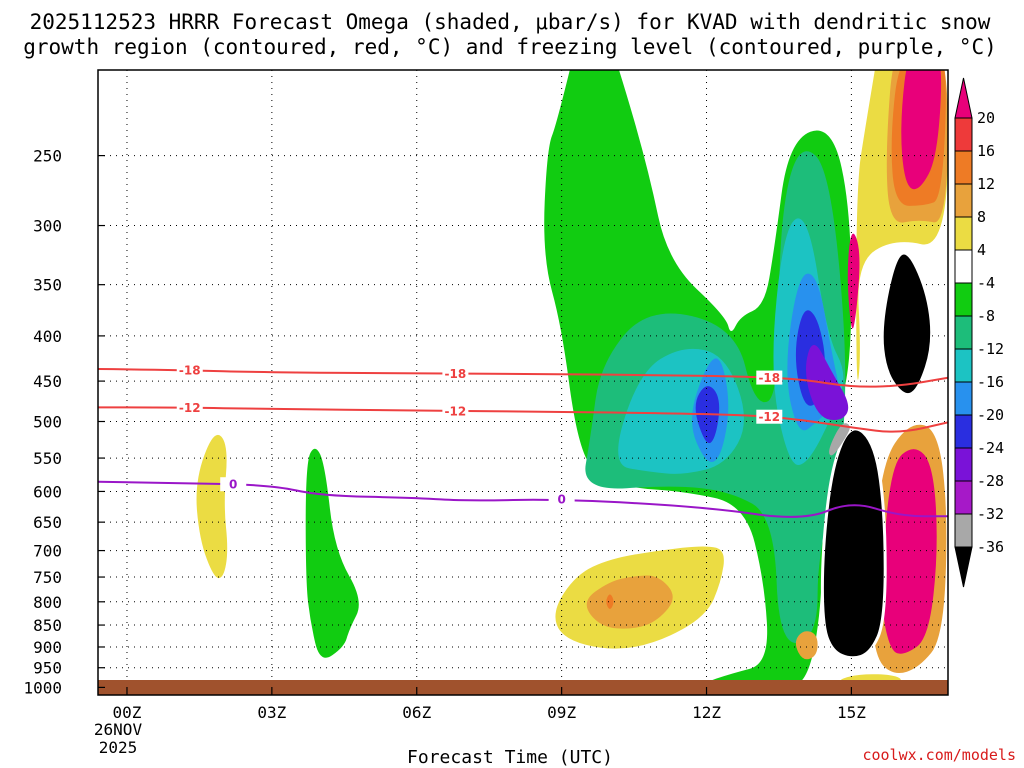  What do you see at coordinates (986, 316) in the screenshot?
I see `colorbar-tick-label: -8` at bounding box center [986, 316].